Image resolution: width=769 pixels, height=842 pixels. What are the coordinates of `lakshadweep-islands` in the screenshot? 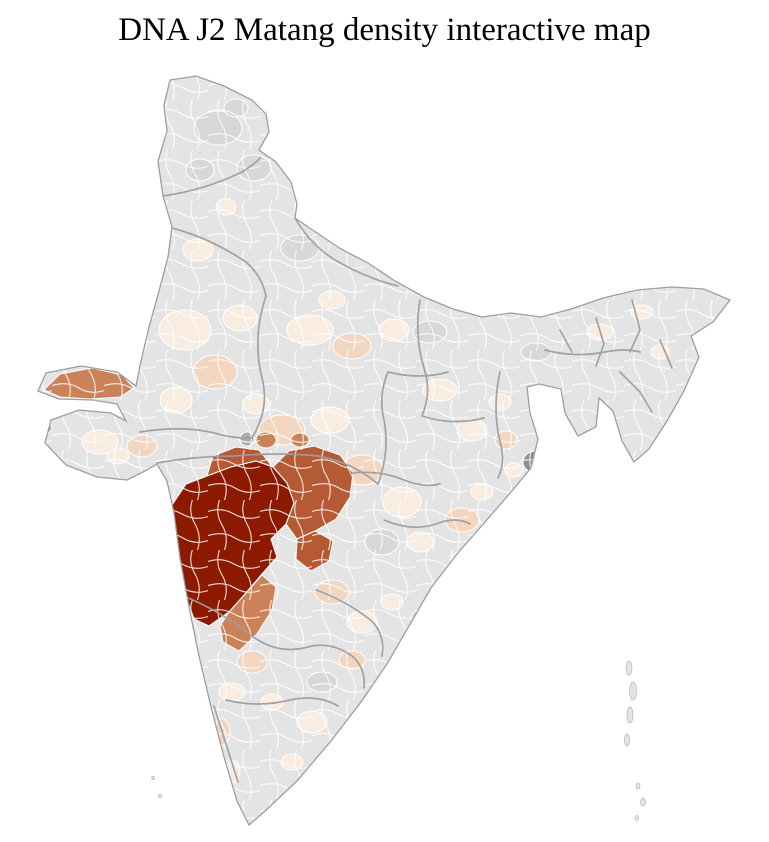 It's located at (156, 787).